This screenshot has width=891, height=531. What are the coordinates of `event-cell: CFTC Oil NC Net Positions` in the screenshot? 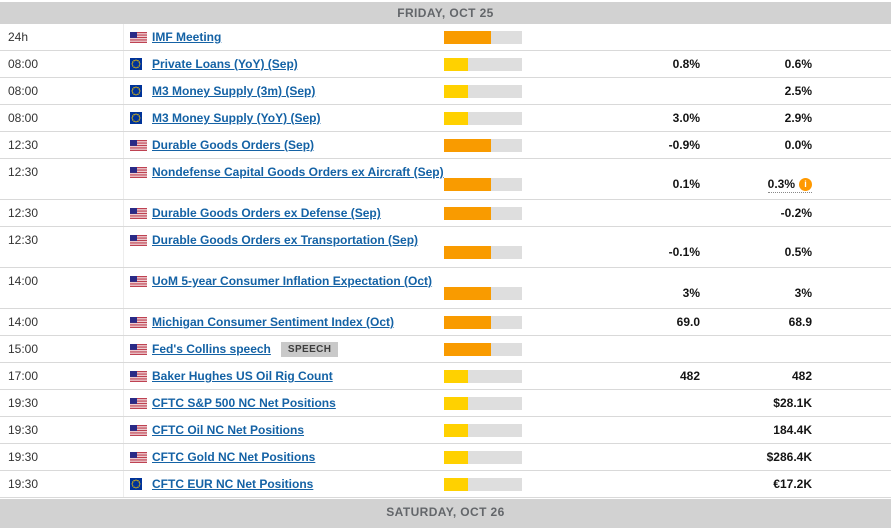 It's located at (228, 430).